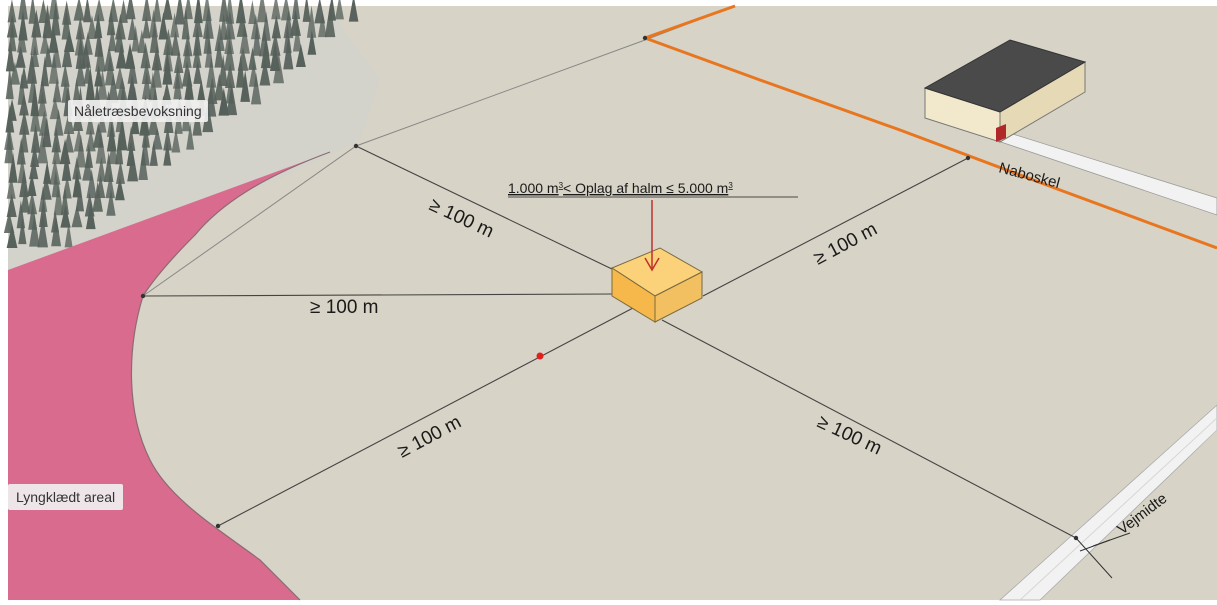 The image size is (1217, 605). I want to click on barn, so click(1005, 91).